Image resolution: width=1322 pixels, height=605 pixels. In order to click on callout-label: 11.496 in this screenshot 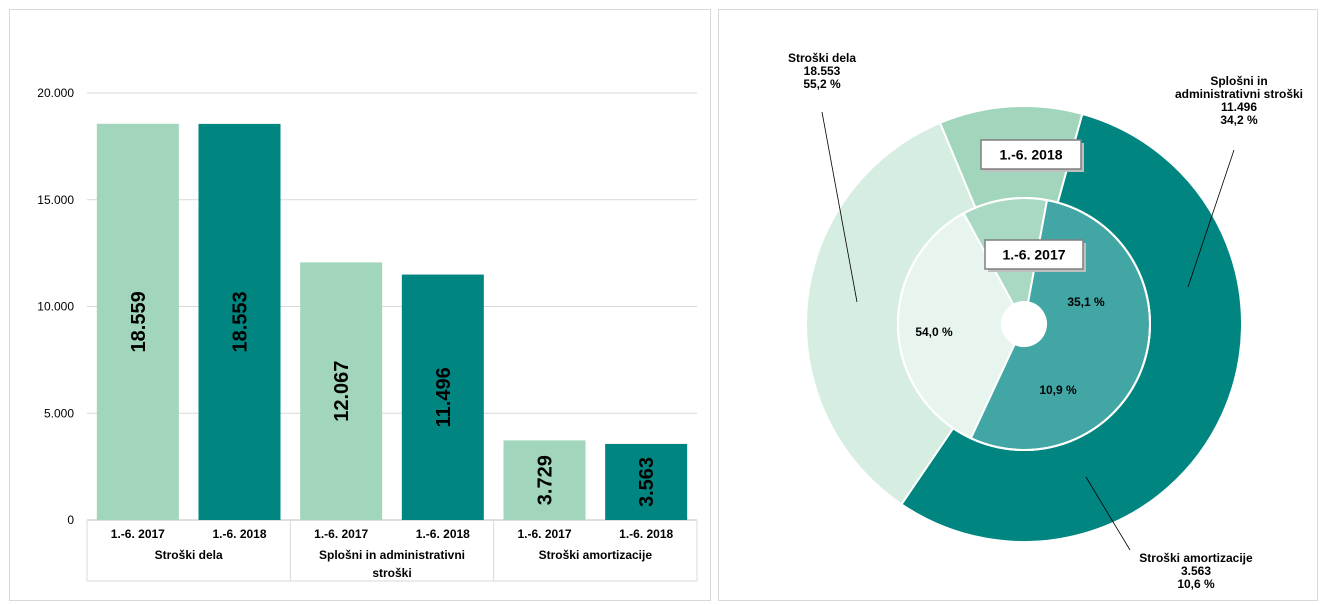, I will do `click(1239, 107)`.